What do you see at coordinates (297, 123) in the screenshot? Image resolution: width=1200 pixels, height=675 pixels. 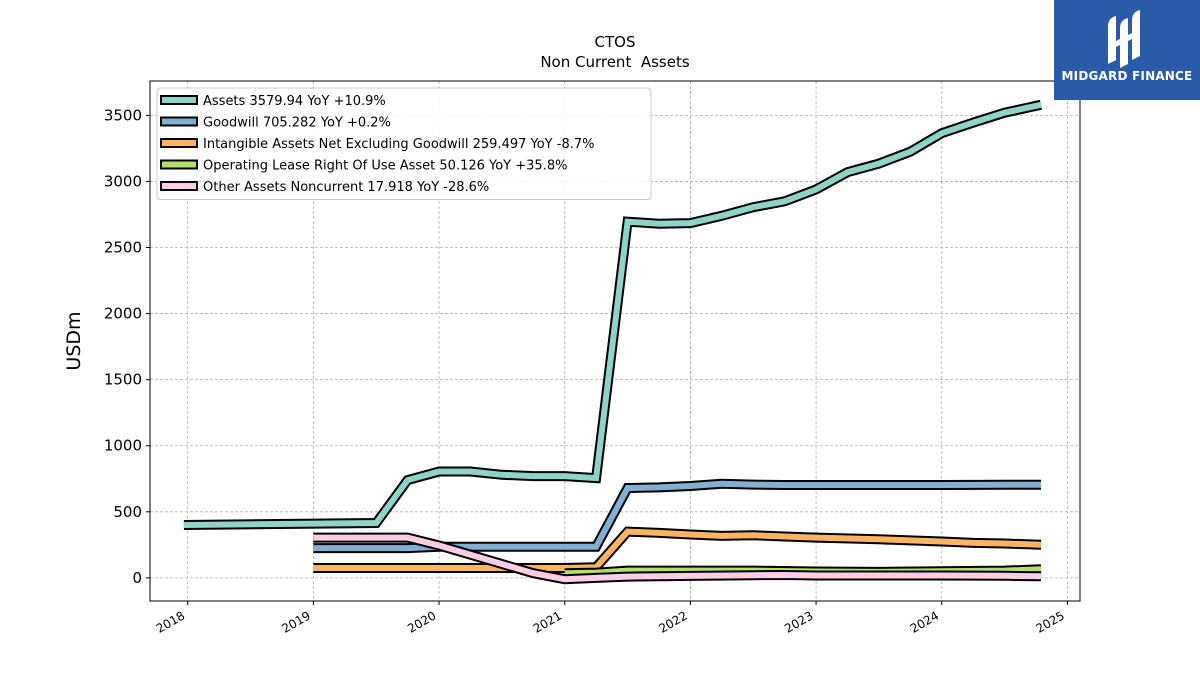 I see `legend-label: Goodwill 705.282 YoY +0.2%` at bounding box center [297, 123].